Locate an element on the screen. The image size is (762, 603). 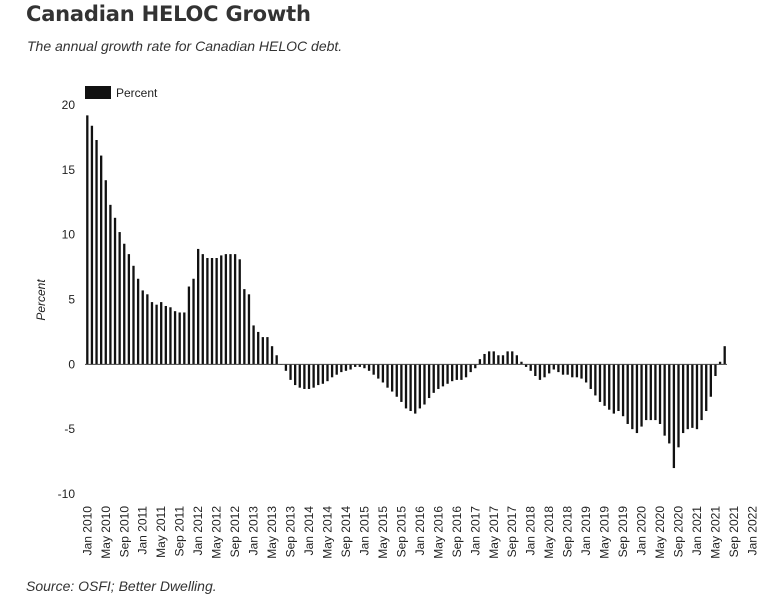
x-tick-label: May 2011 is located at coordinates (161, 532).